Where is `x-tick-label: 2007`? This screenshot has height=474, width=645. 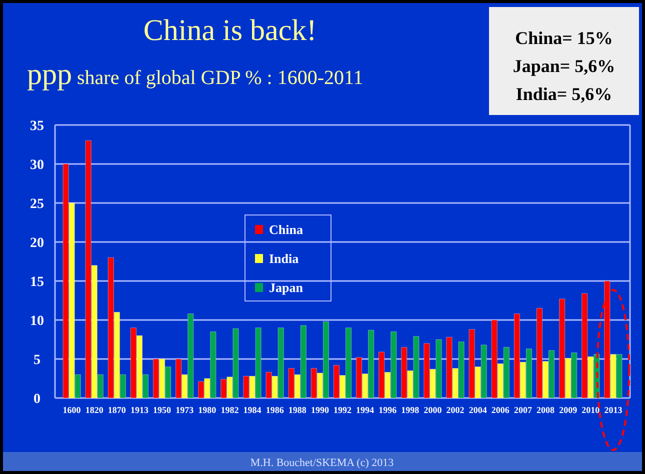 x-tick-label: 2007 is located at coordinates (523, 410).